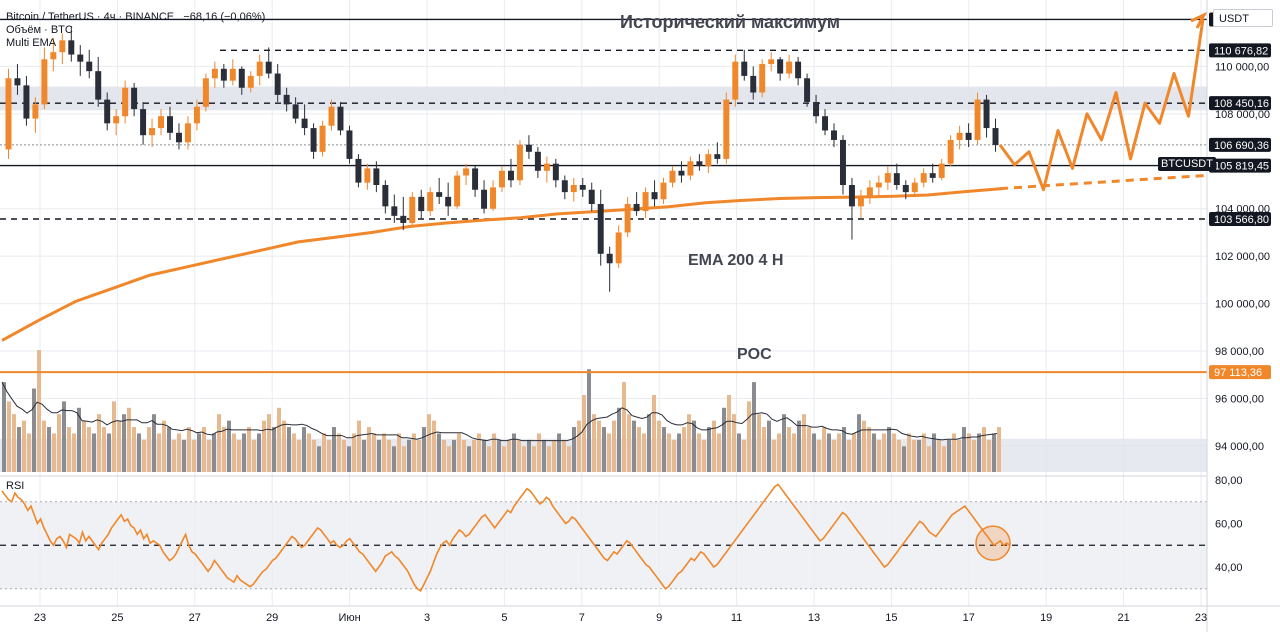  I want to click on volume-legend: Объём · BTC, so click(39, 30).